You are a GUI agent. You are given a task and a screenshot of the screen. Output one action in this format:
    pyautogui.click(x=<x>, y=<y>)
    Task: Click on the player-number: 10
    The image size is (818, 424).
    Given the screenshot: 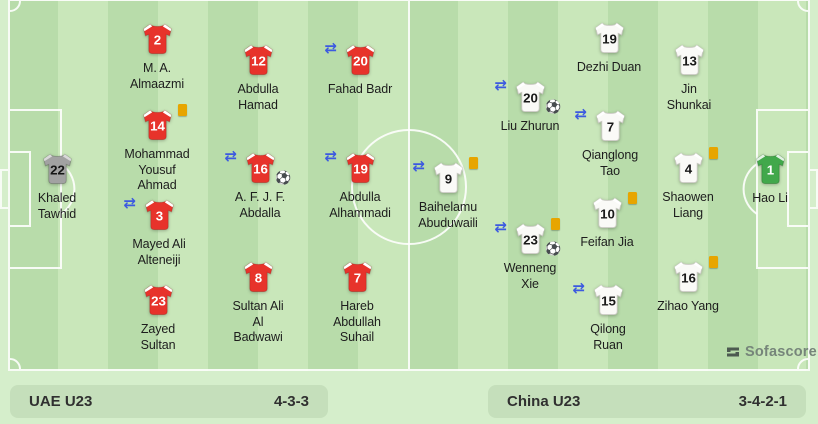 What is the action you would take?
    pyautogui.click(x=607, y=213)
    